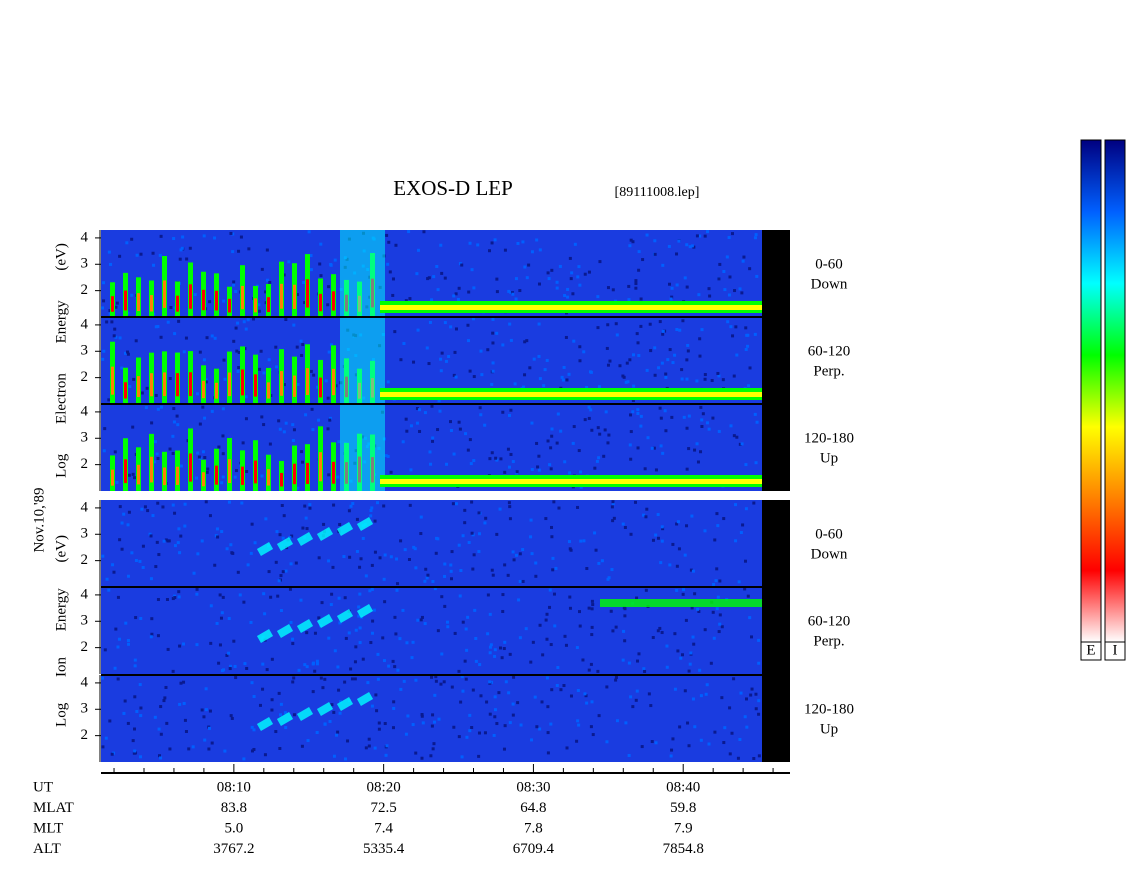 Image resolution: width=1130 pixels, height=875 pixels. Describe the element at coordinates (829, 554) in the screenshot. I see `subpanel-label: Down` at that location.